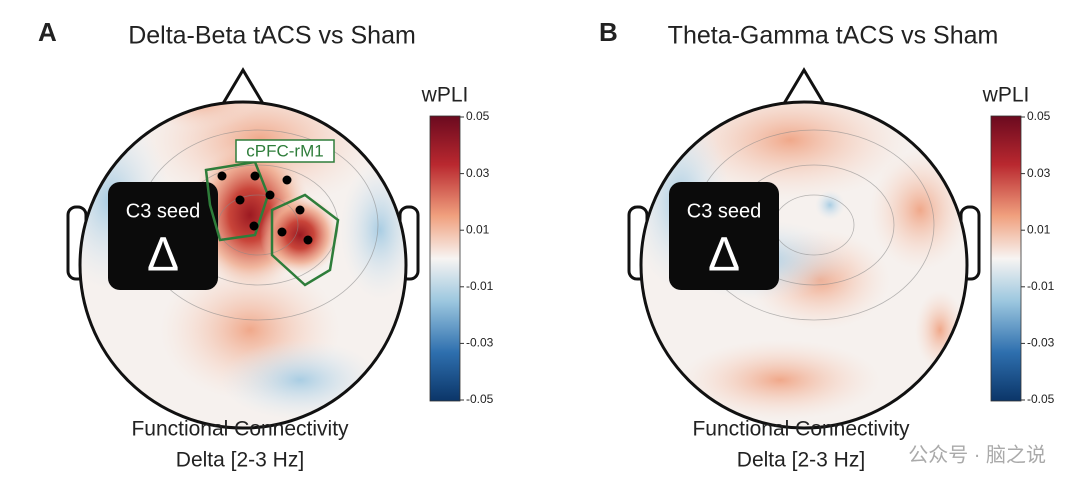 This screenshot has height=496, width=1080. I want to click on panel-title: Delta-Beta tACS vs Sham, so click(272, 36).